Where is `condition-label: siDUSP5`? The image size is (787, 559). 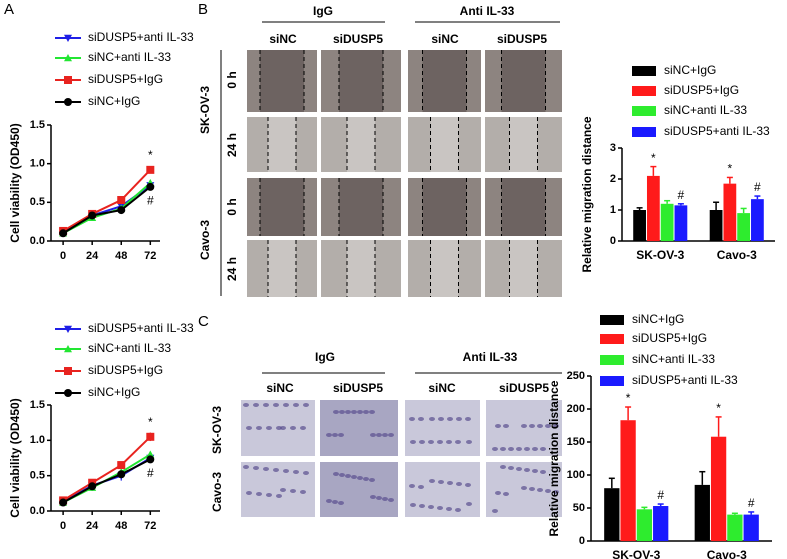
condition-label: siDUSP5 is located at coordinates (358, 39).